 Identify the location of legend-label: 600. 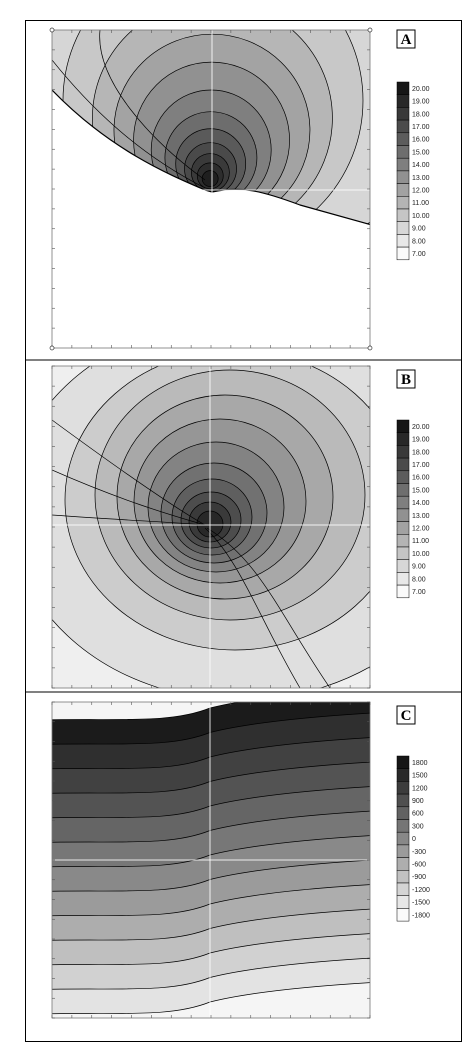
(418, 814).